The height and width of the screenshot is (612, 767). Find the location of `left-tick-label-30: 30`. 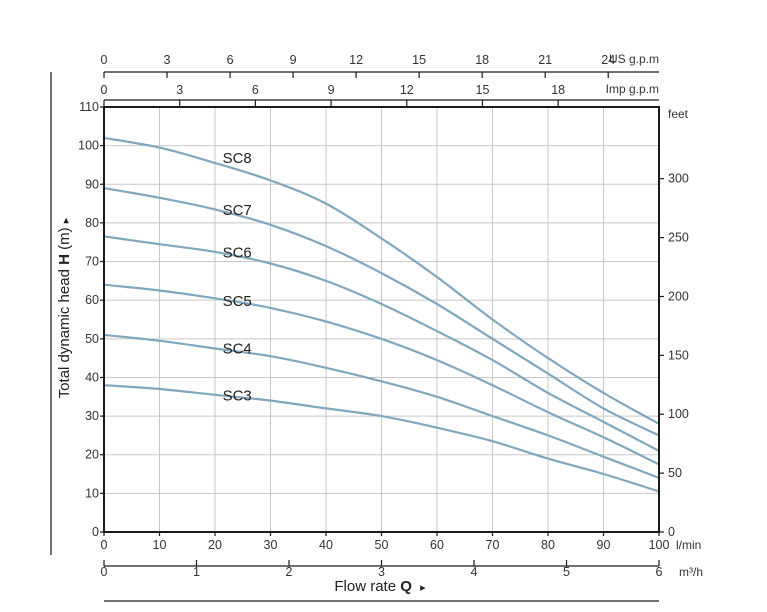

left-tick-label-30: 30 is located at coordinates (92, 416).